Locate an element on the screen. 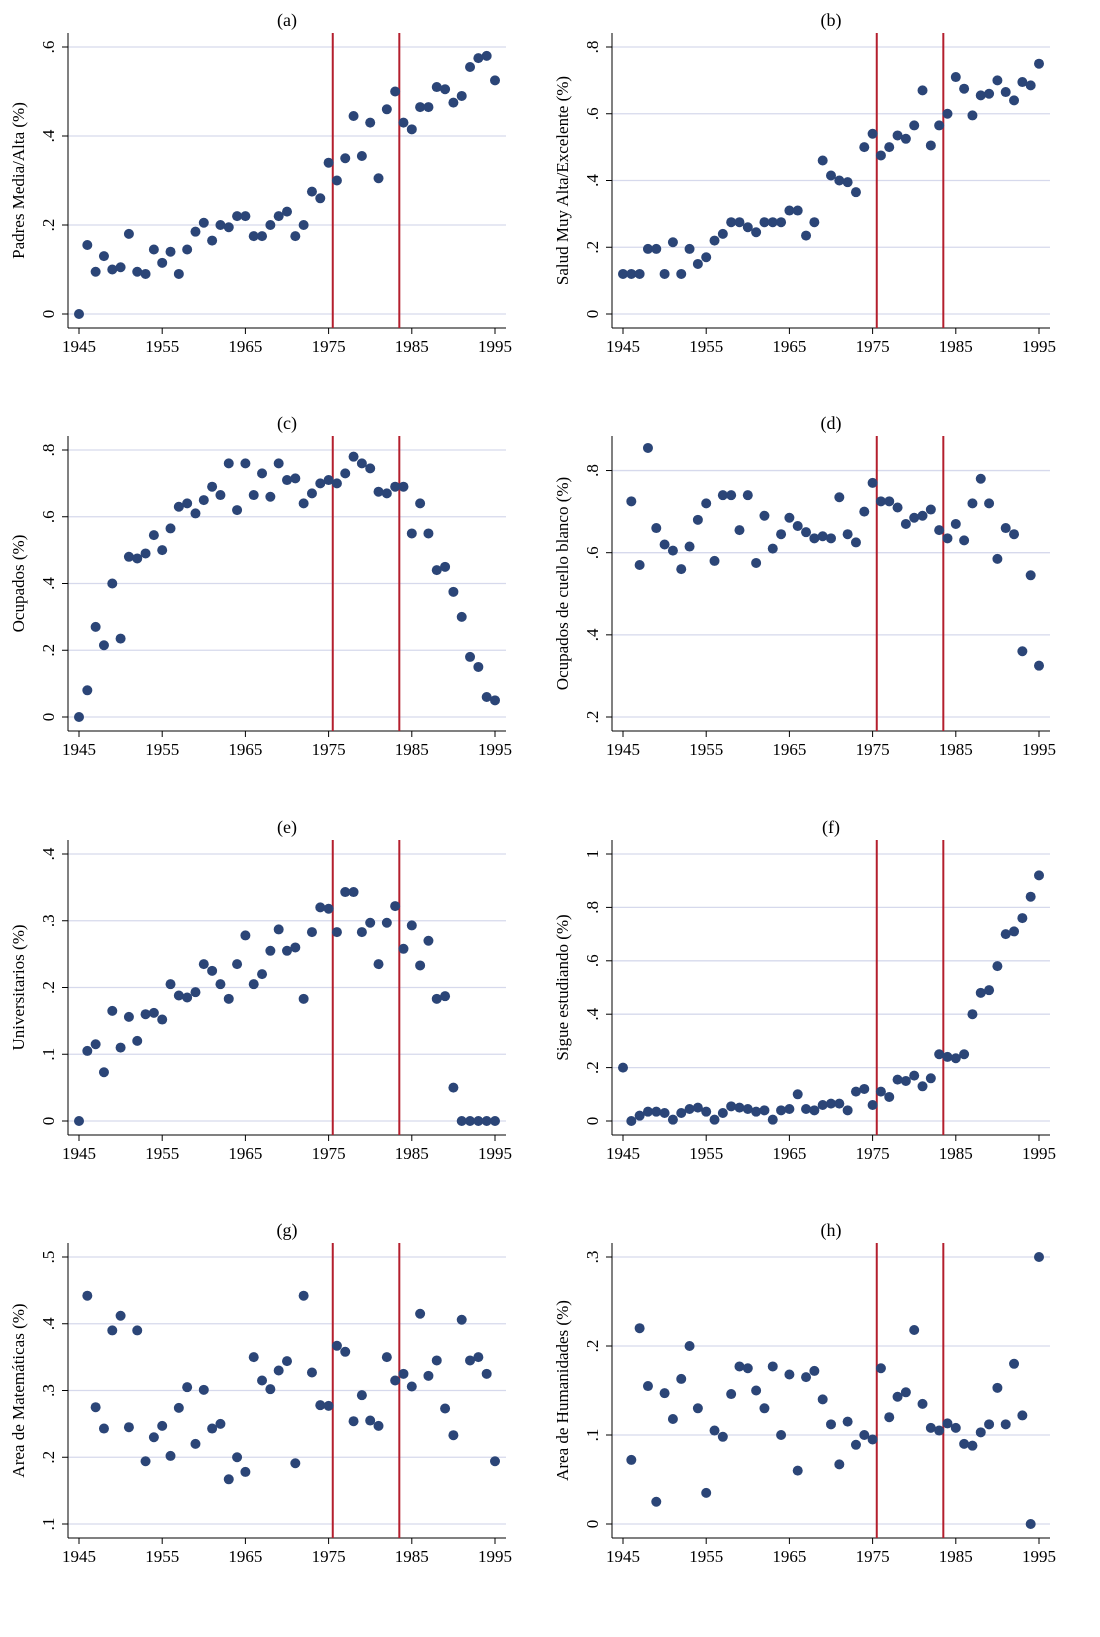 Image resolution: width=1100 pixels, height=1637 pixels. xtick-label-b-0: 1945 is located at coordinates (623, 346).